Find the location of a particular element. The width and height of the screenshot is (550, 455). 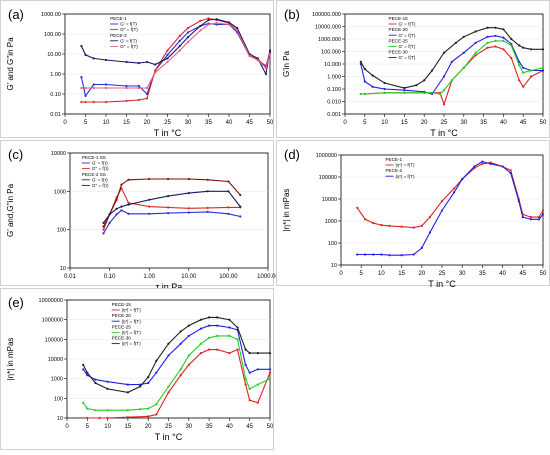

series-line is located at coordinates (450, 195).